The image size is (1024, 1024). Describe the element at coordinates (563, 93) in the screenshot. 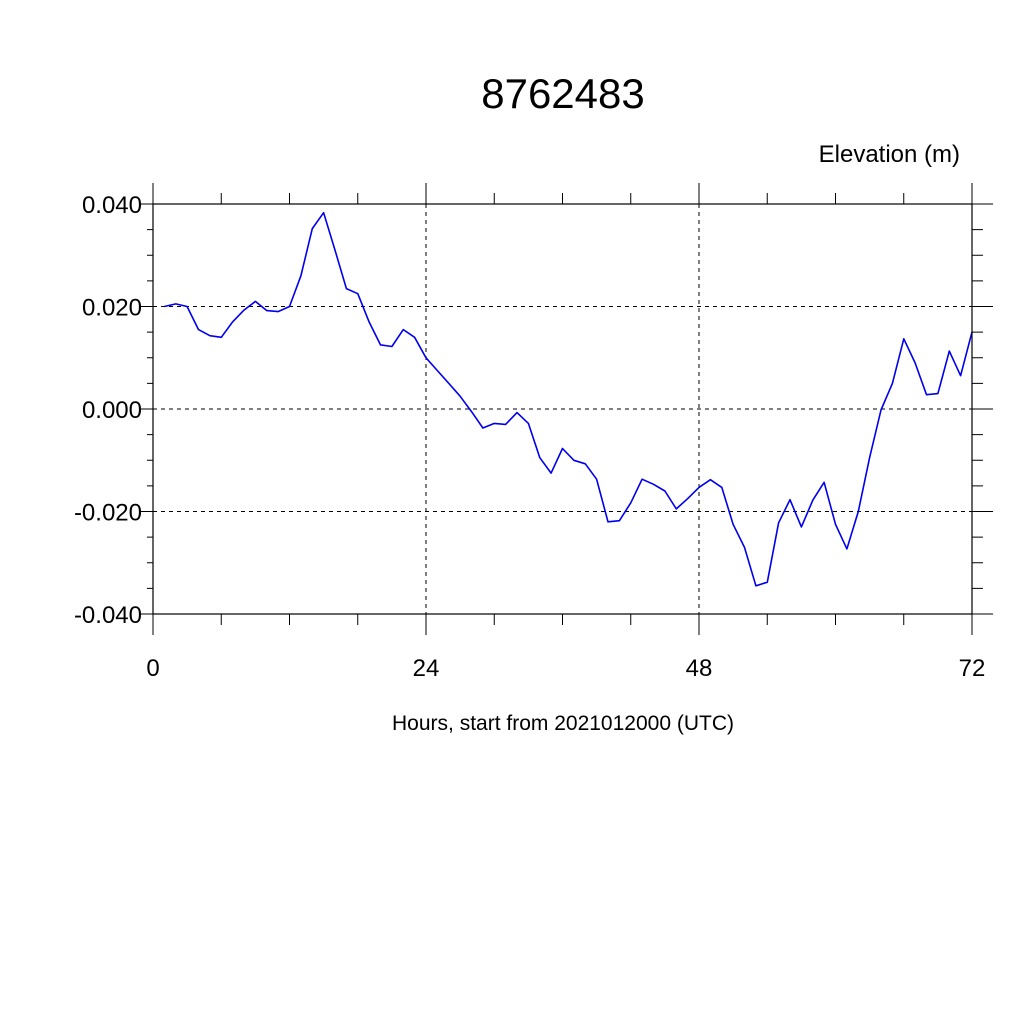

I see `chart-title: 8762483` at that location.